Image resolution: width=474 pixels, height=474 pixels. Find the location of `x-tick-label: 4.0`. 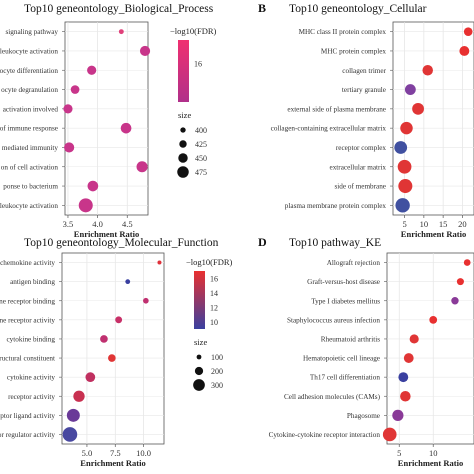

x-tick-label: 4.0 is located at coordinates (97, 224).